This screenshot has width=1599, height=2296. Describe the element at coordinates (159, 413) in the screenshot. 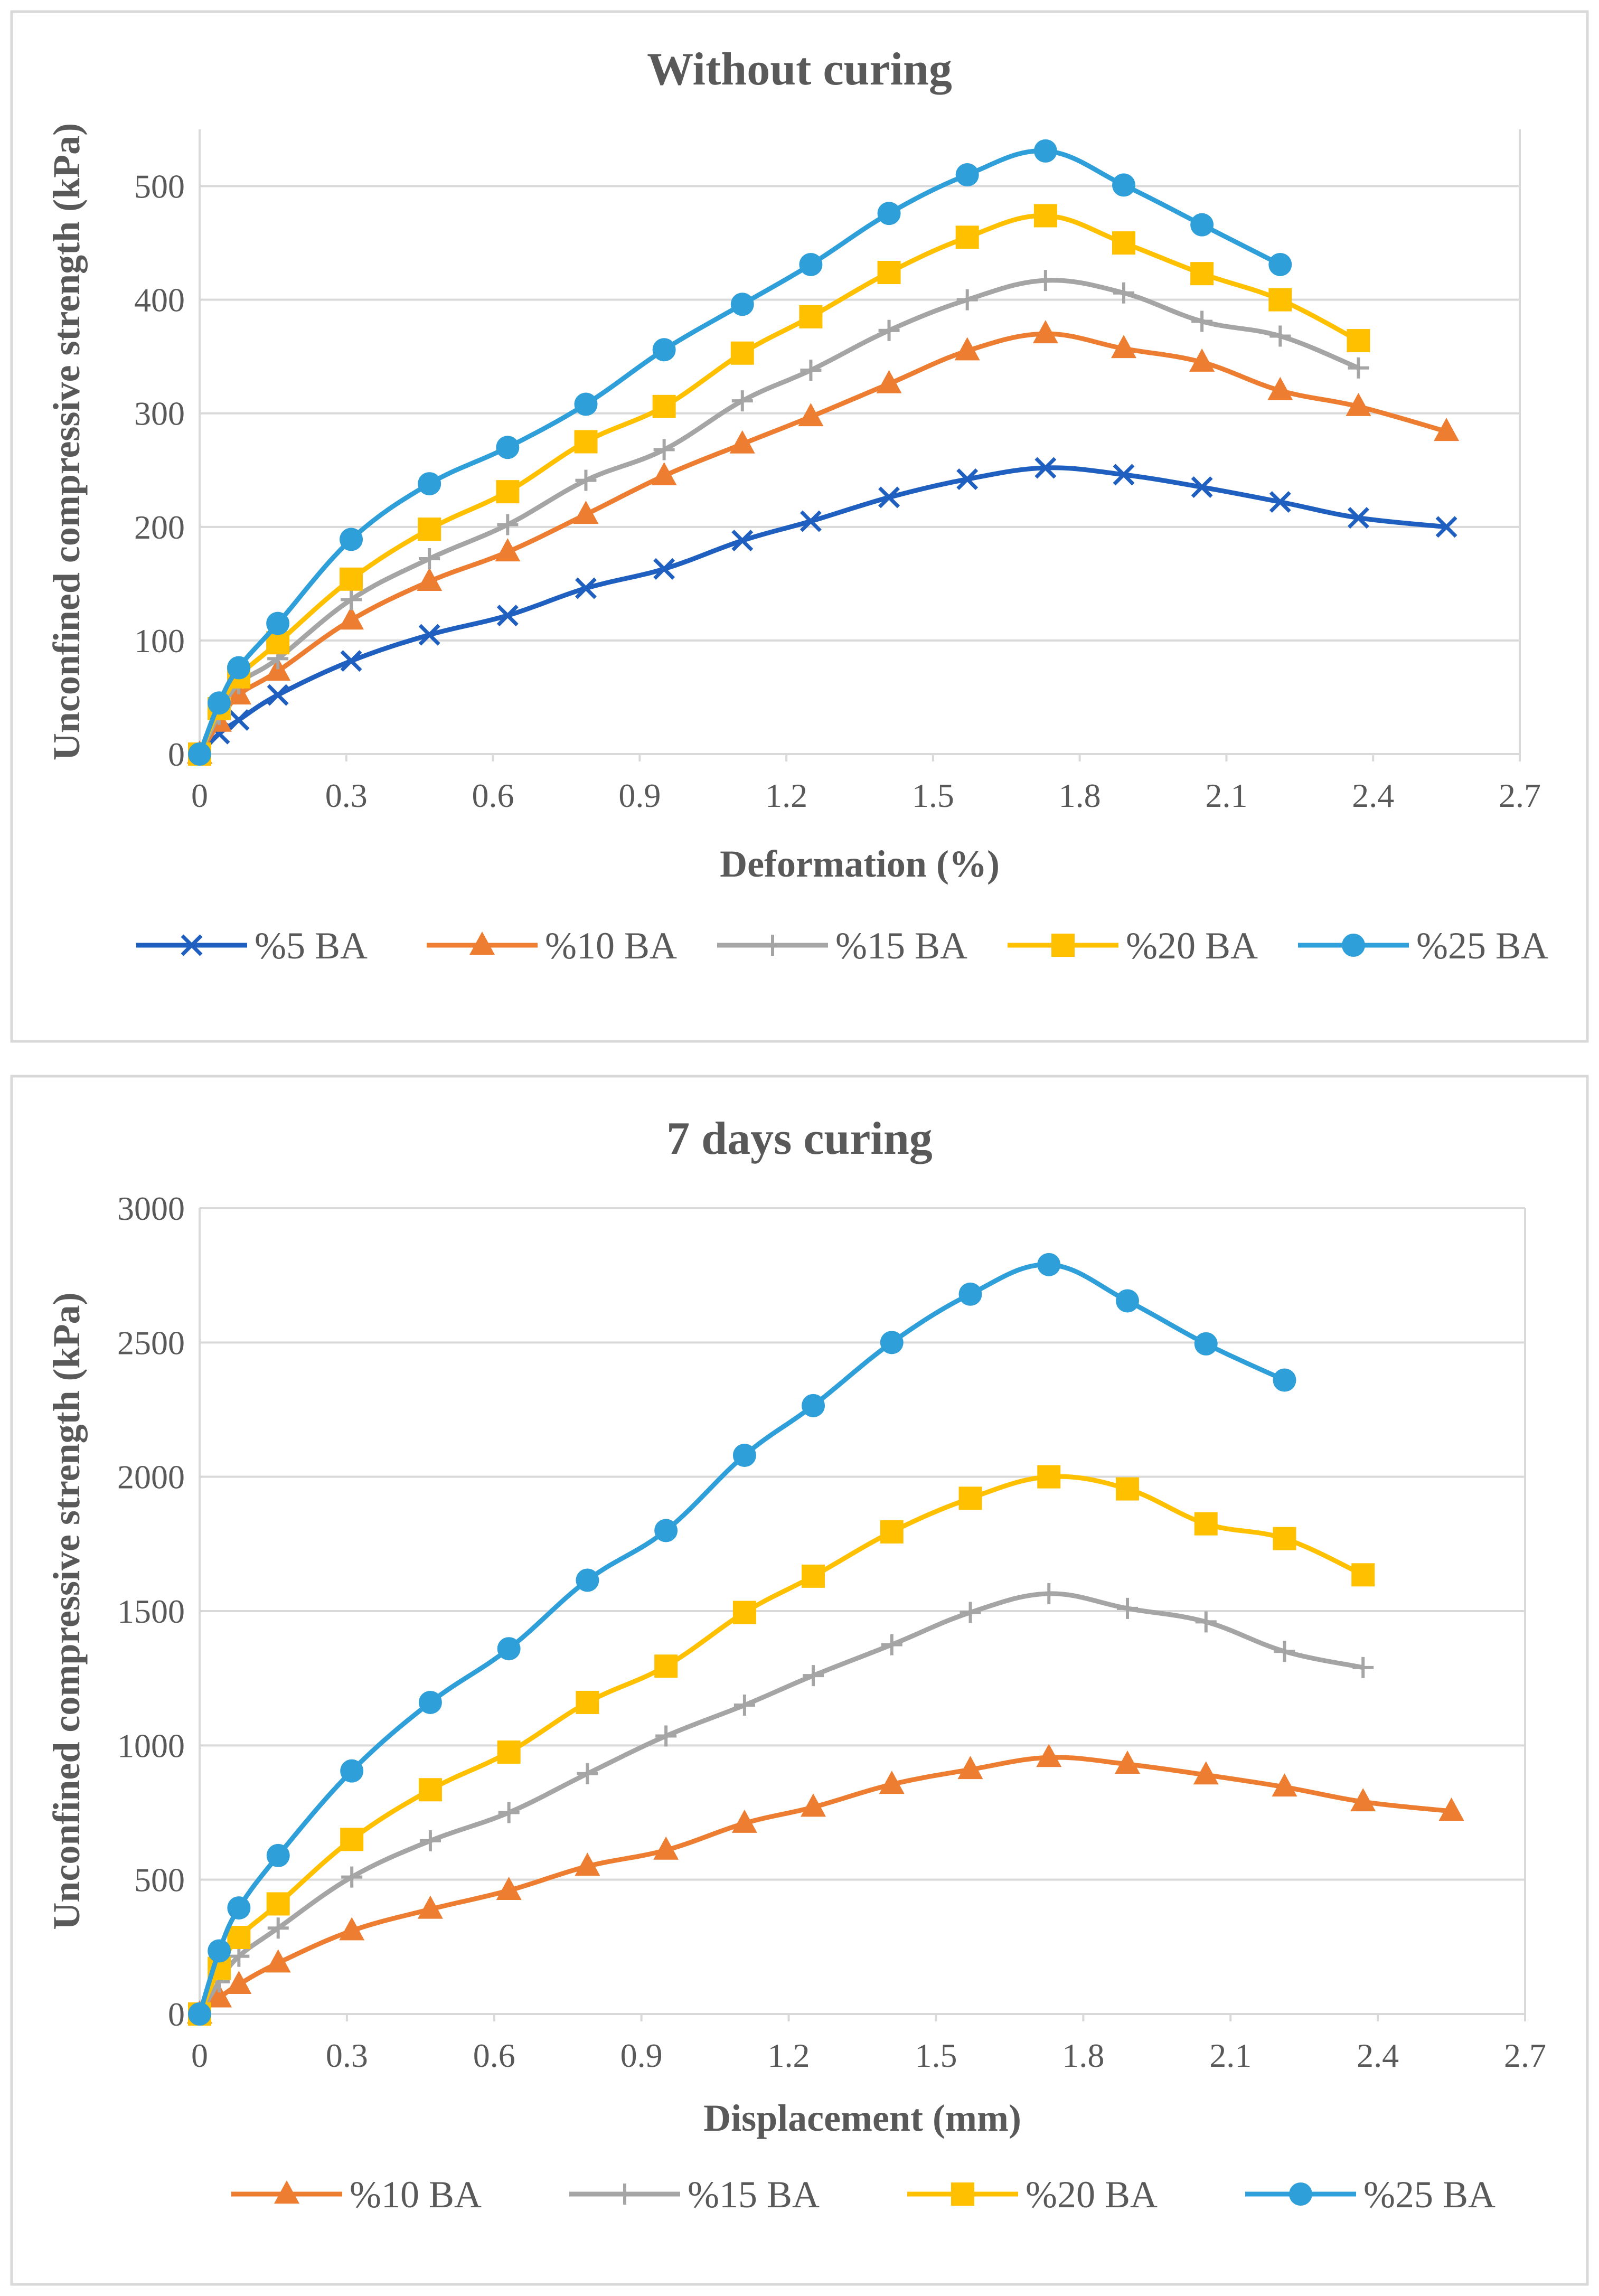

I see `y-tick-label: 300` at that location.